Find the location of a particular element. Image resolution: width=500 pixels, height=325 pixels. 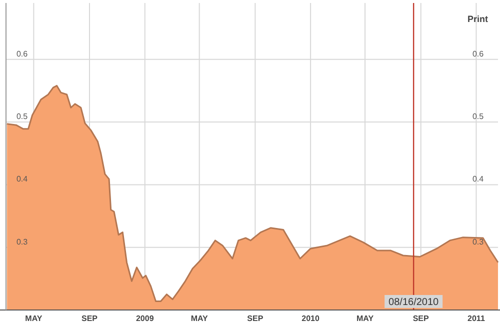

ref-line-label: 08/16/2010 is located at coordinates (414, 302).